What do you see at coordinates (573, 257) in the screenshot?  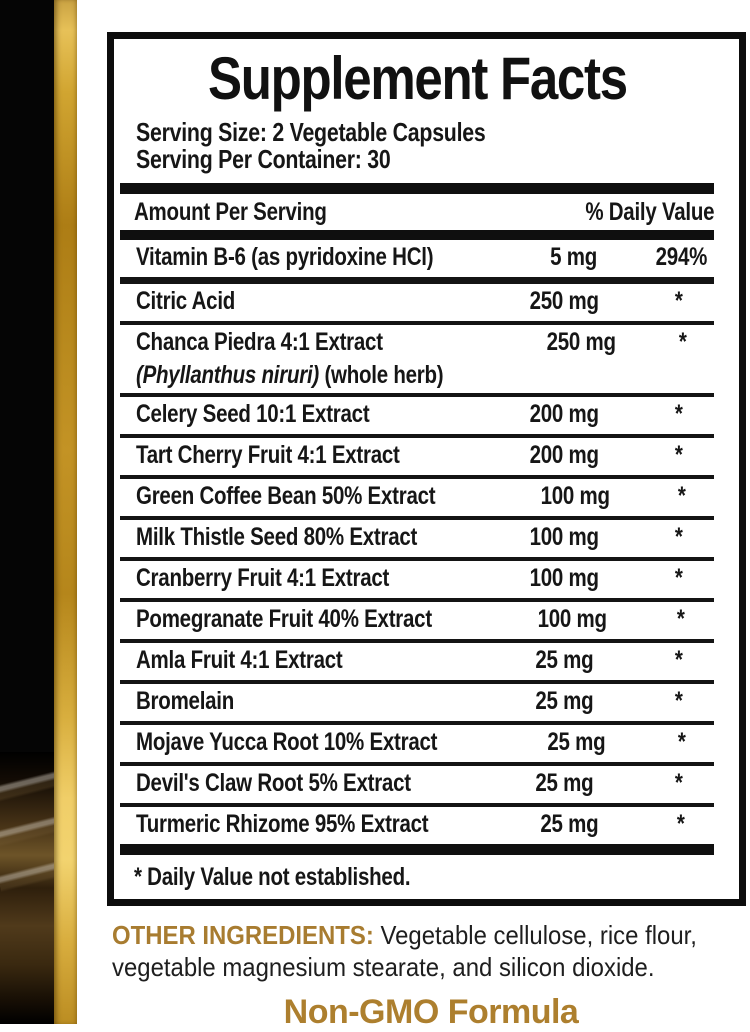 I see `nutrient-amount: 5 mg` at bounding box center [573, 257].